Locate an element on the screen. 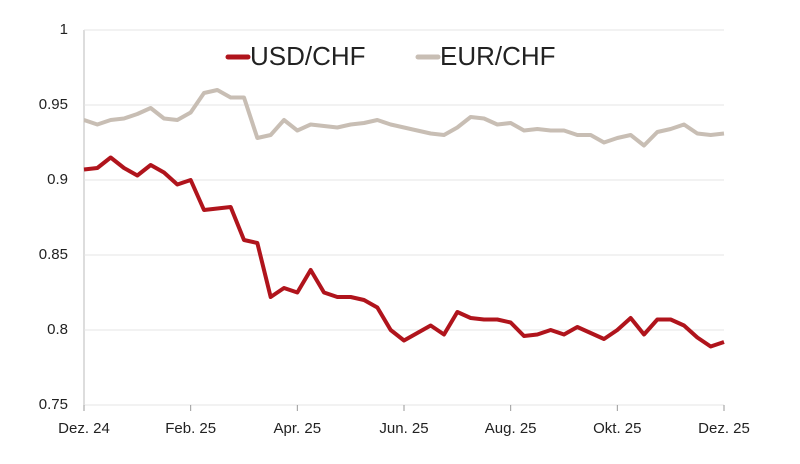  y-tick-label: 0.95 is located at coordinates (53, 104).